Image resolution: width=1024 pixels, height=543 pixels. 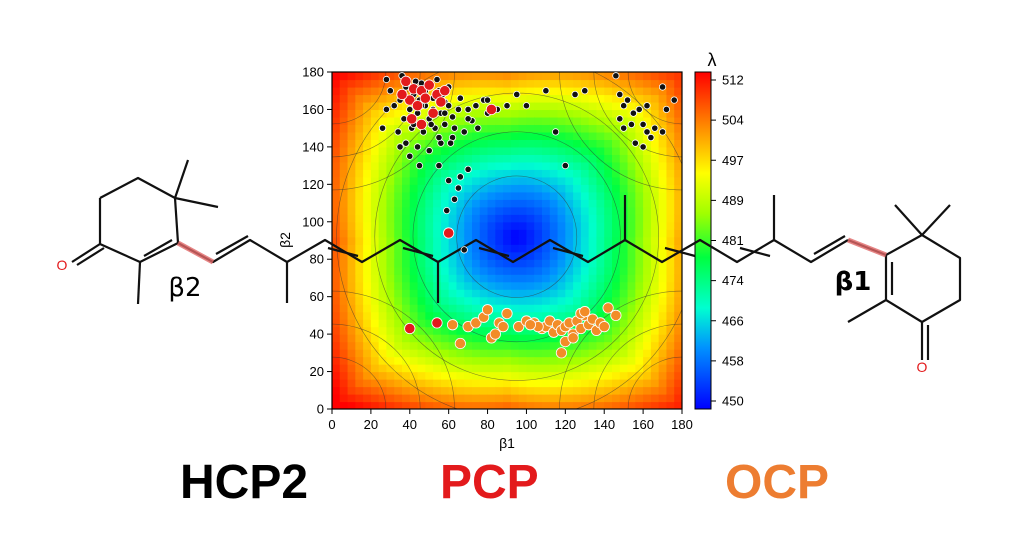 I want to click on data-point-hcp2, so click(x=439, y=137).